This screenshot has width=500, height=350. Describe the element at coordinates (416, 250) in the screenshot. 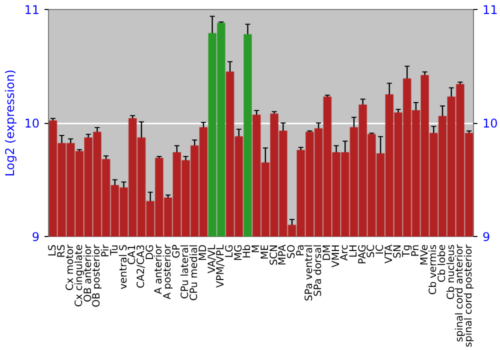

I see `x-tick-label: Pn` at that location.